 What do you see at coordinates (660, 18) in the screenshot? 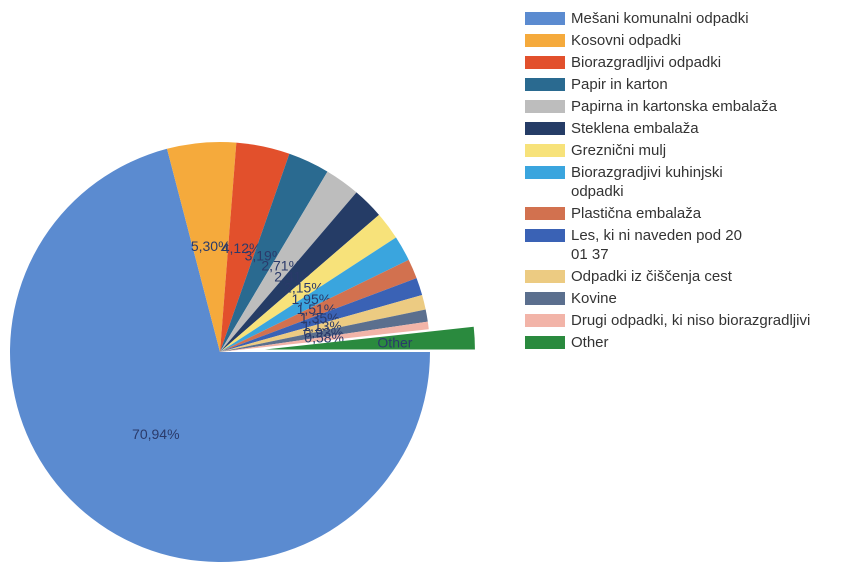
I see `legend-label: Mešani komunalni odpadki` at bounding box center [660, 18].